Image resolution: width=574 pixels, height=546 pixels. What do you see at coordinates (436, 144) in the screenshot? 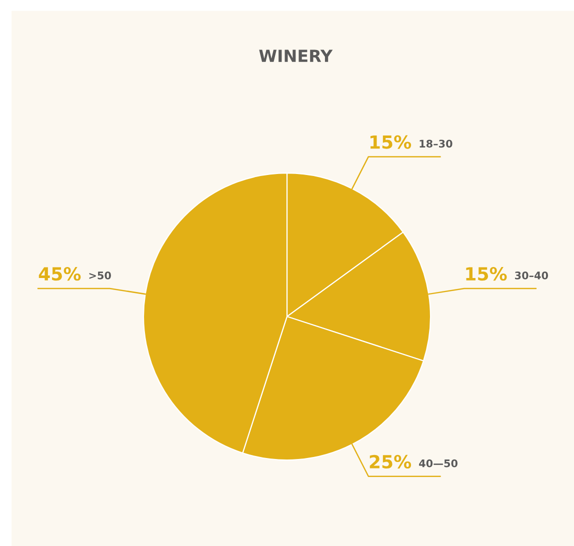
I see `slice-label: 18–30` at bounding box center [436, 144].